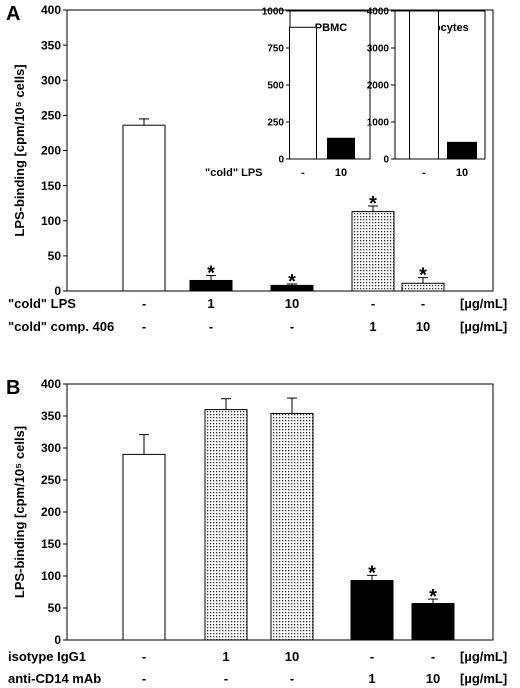  What do you see at coordinates (378, 86) in the screenshot?
I see `y-tick-label: 2000` at bounding box center [378, 86].